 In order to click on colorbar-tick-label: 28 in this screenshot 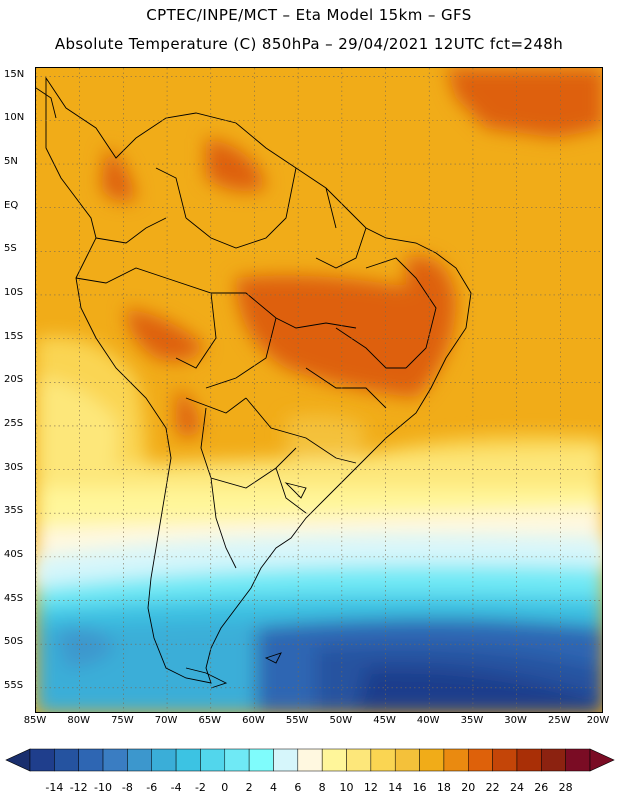, I will do `click(565, 787)`.